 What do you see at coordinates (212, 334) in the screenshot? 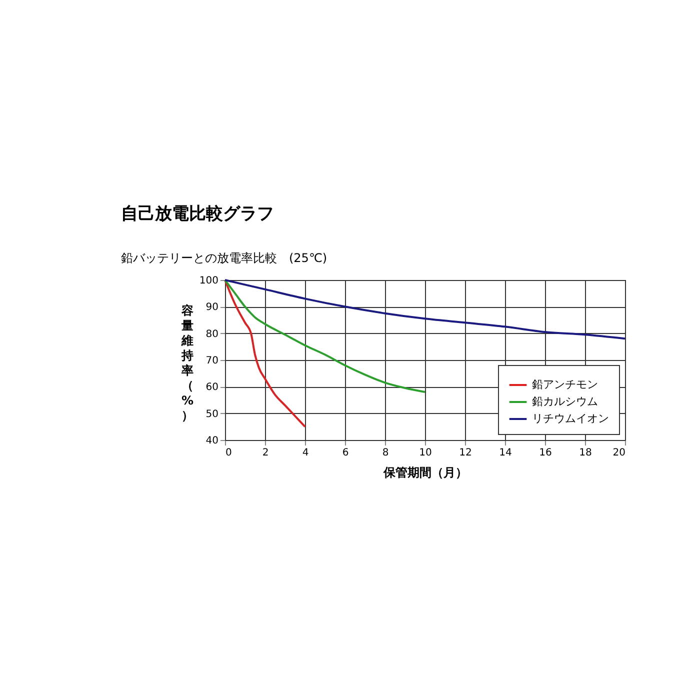
I see `y-tick-label: 80` at bounding box center [212, 334].